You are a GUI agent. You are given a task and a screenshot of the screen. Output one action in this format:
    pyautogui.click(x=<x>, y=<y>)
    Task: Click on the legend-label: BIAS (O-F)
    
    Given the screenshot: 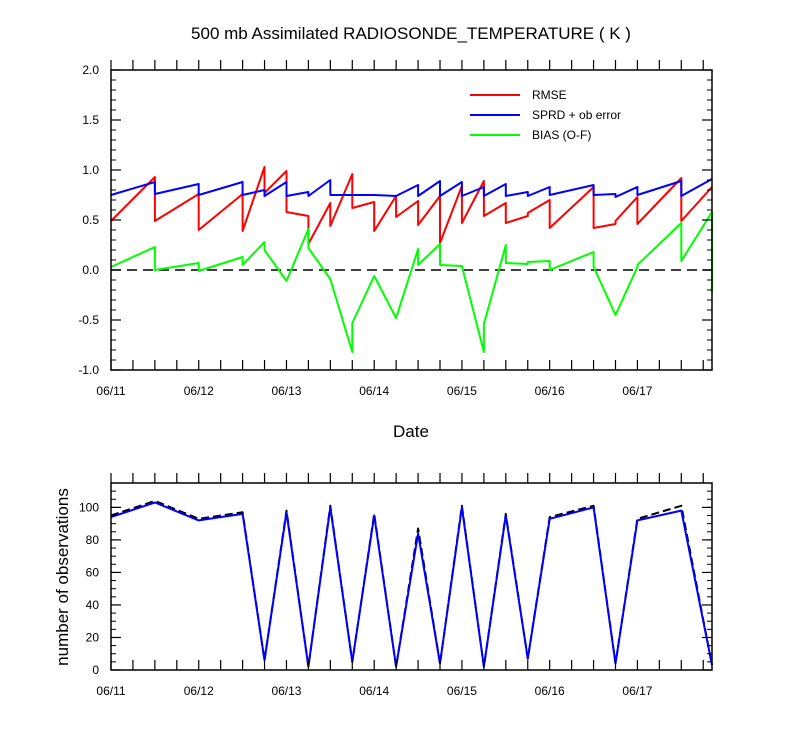 What is the action you would take?
    pyautogui.click(x=561, y=135)
    